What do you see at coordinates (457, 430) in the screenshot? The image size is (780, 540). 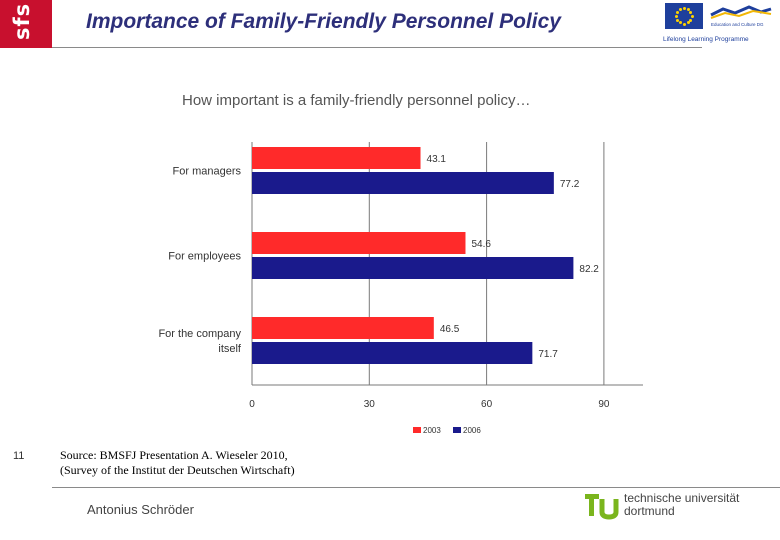 I see `legend-swatch-2006` at bounding box center [457, 430].